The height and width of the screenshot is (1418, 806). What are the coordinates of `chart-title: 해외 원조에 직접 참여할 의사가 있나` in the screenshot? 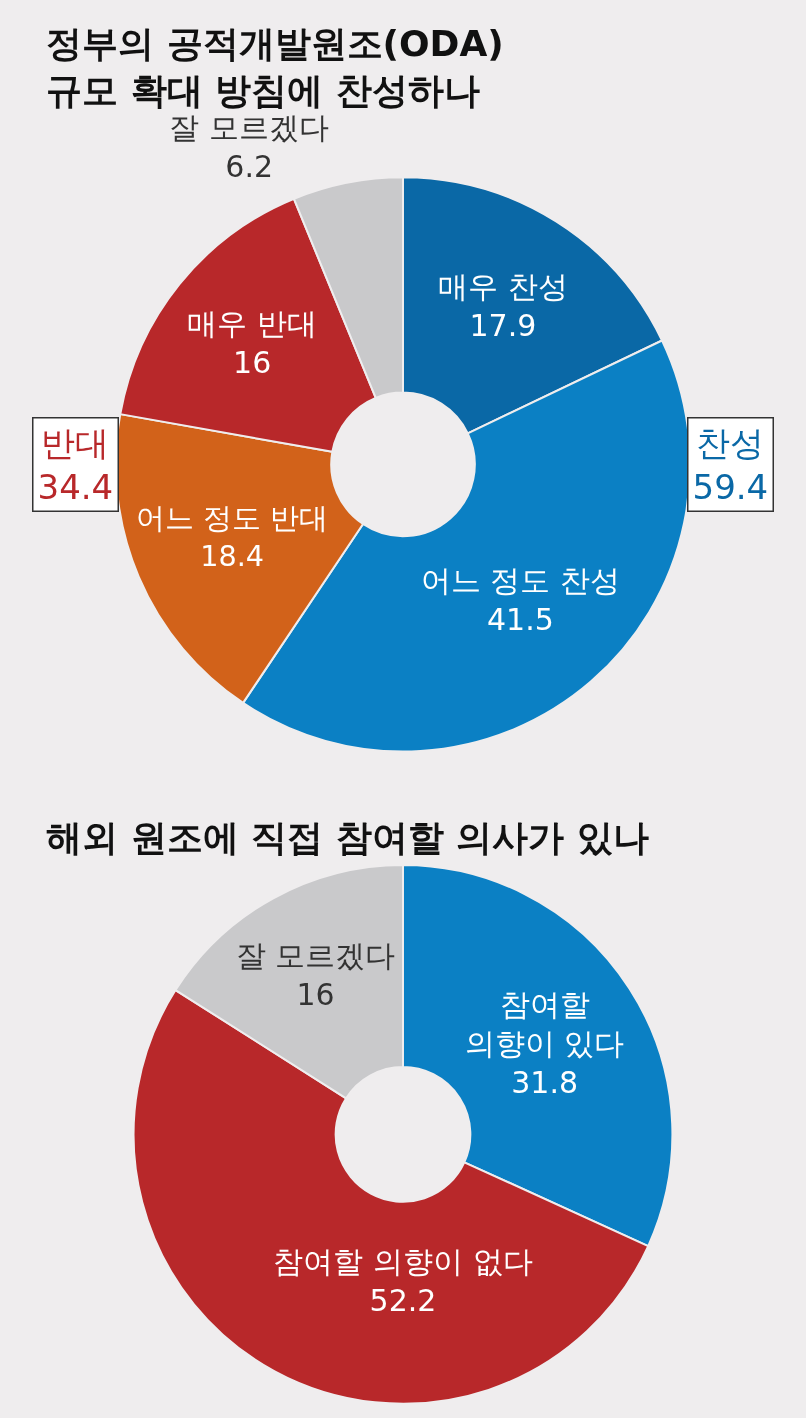 It's located at (347, 837).